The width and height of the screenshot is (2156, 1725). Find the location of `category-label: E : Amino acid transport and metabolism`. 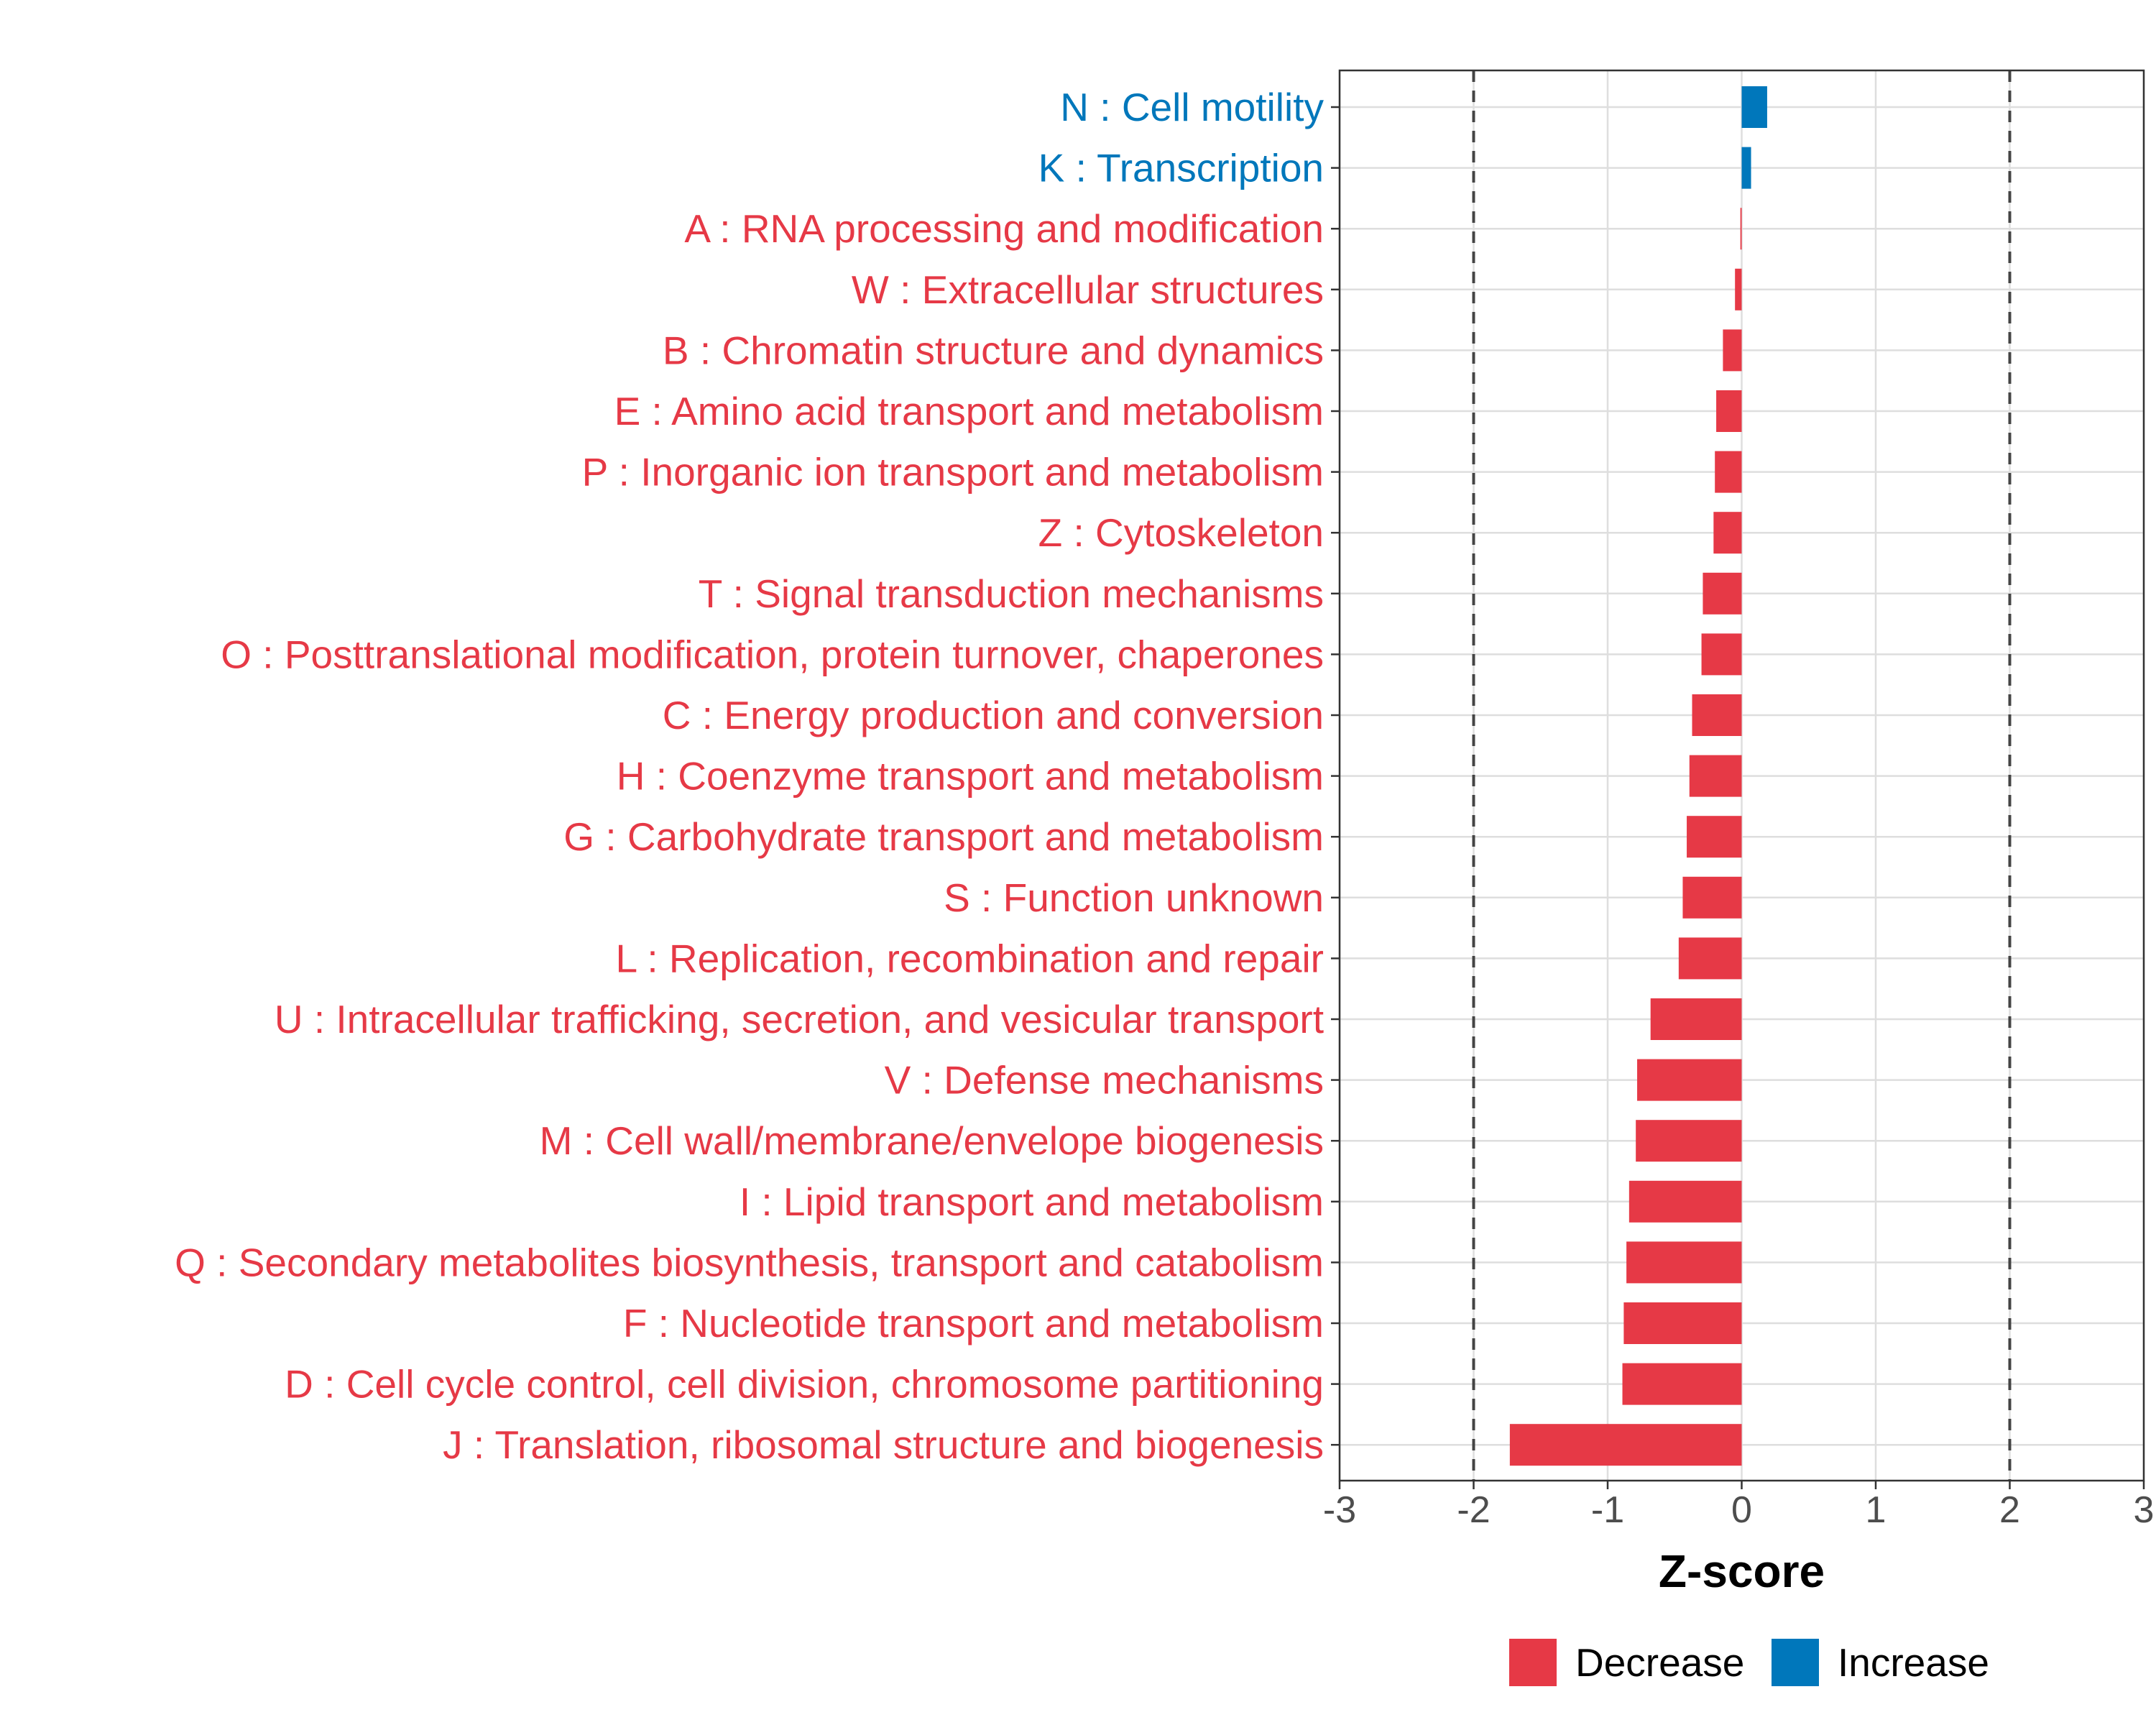

category-label: E : Amino acid transport and metabolism is located at coordinates (969, 411).